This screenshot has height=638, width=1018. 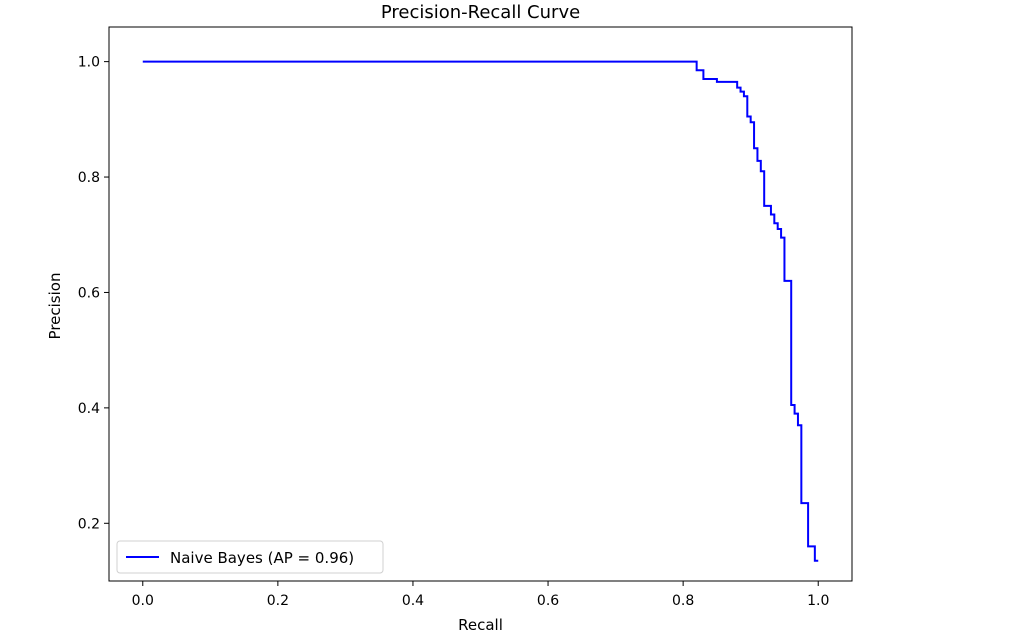 I want to click on x-axis-ticks: 0.0 0.2 0.4 0.6 0.8 1.0, so click(x=480, y=595).